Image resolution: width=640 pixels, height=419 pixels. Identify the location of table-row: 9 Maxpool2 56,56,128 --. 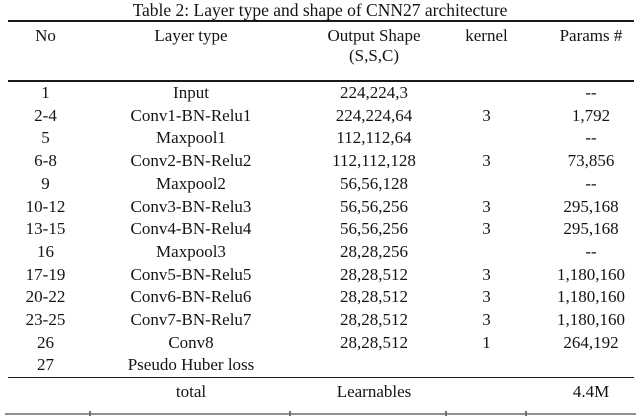
(321, 184).